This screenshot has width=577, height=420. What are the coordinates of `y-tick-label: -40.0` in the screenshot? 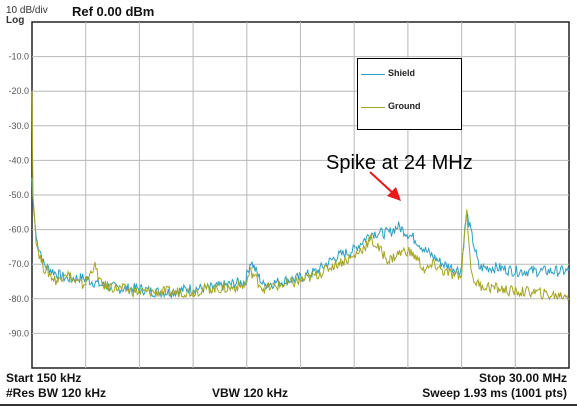 It's located at (18, 160).